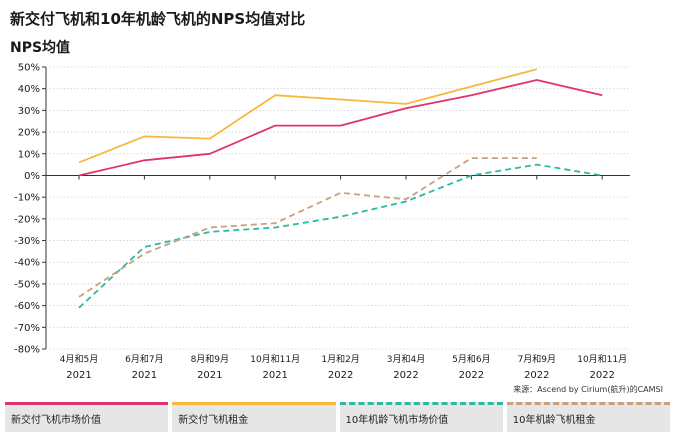 The image size is (675, 441). Describe the element at coordinates (213, 420) in the screenshot. I see `legend-label: 新交付飞机租金` at that location.